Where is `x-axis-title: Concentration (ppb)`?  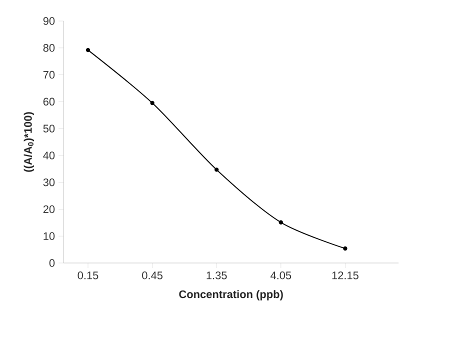
x-axis-title: Concentration (ppb) is located at coordinates (231, 295).